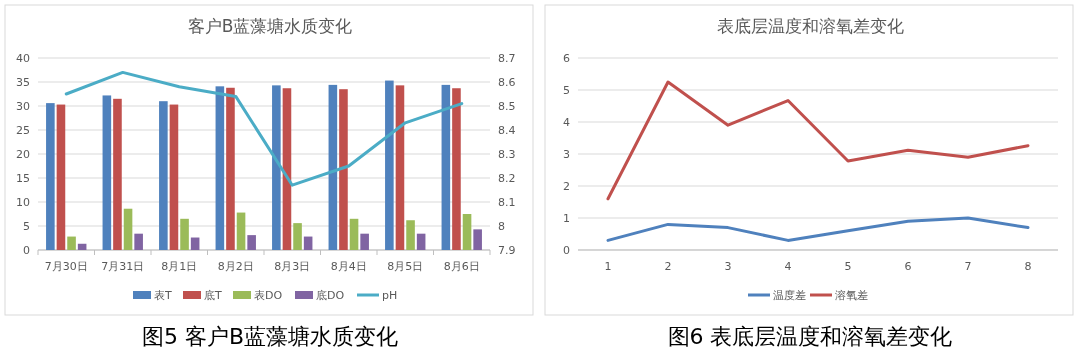  What do you see at coordinates (507, 106) in the screenshot?
I see `y2-tick-label: 8.5` at bounding box center [507, 106].